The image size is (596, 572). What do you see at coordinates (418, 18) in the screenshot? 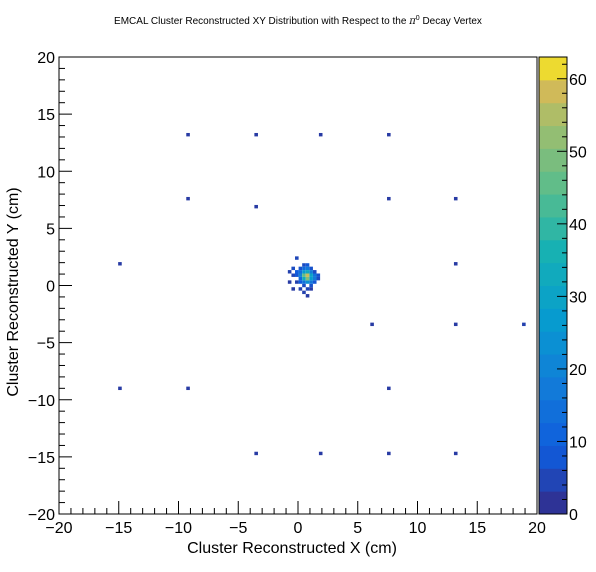
I see `chart-title-superscript: 0` at bounding box center [418, 18].